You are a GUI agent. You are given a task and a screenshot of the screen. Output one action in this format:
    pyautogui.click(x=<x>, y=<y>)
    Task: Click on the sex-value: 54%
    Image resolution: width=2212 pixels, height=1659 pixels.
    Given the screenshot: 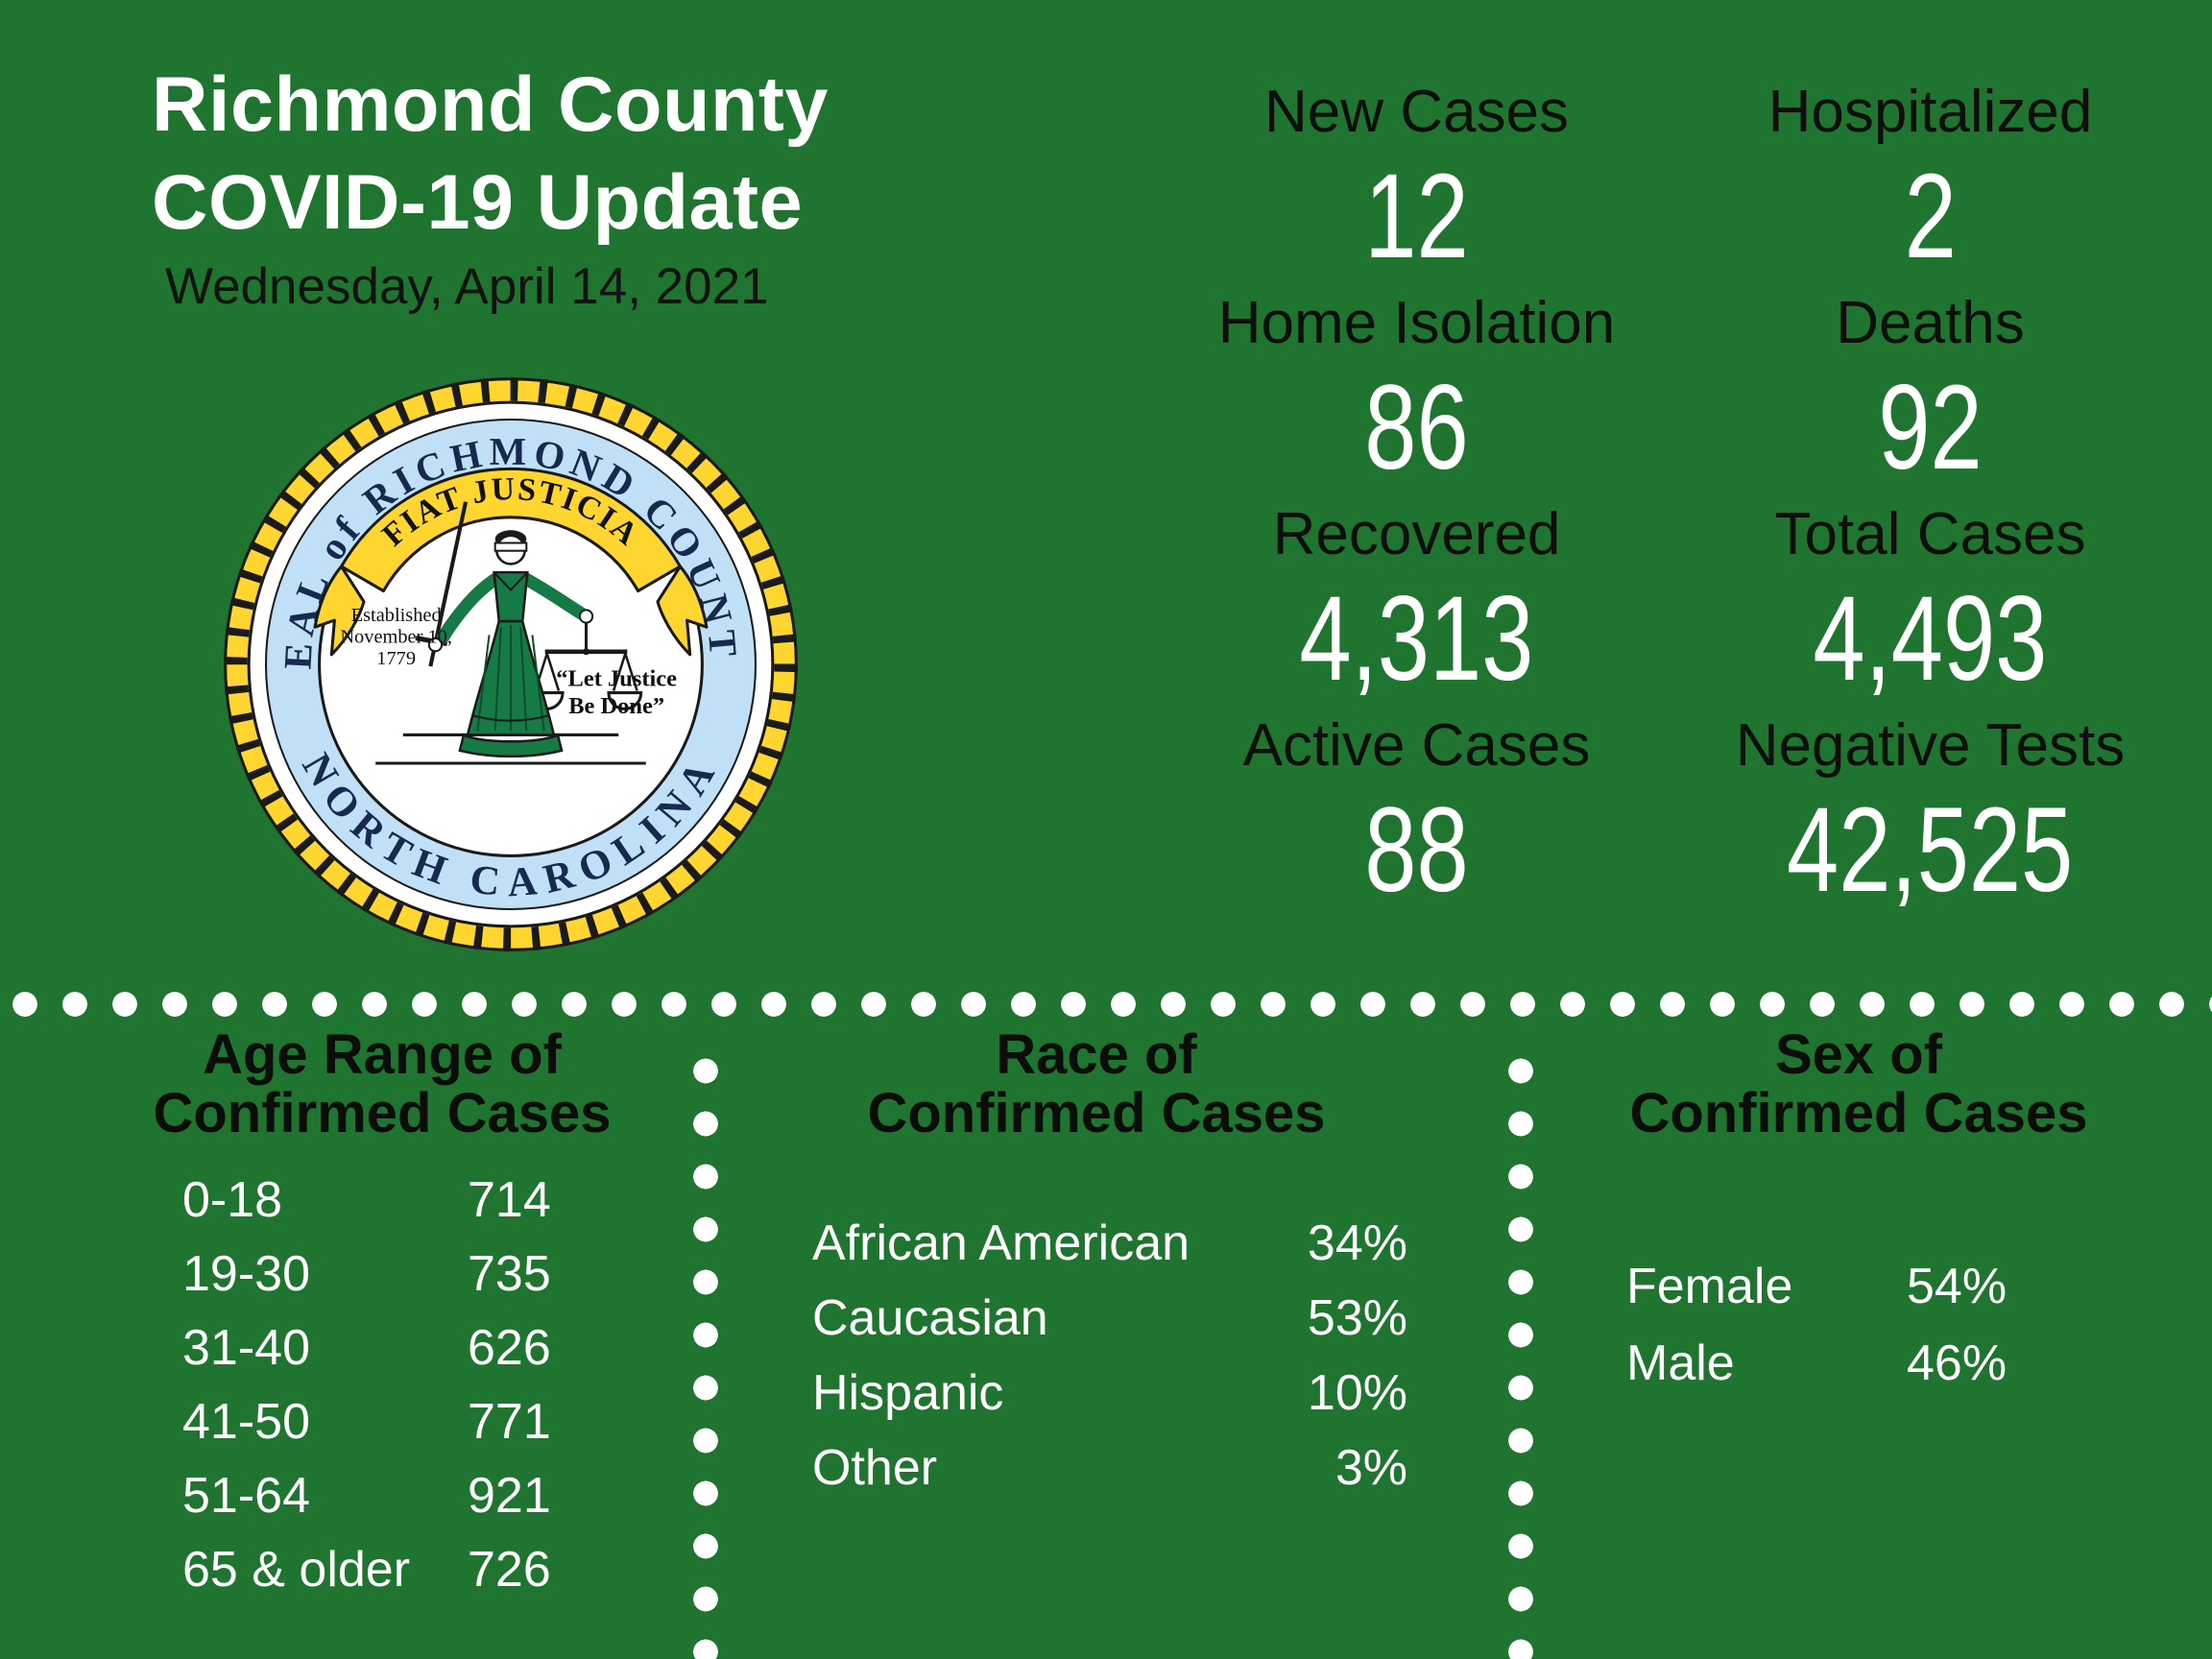 What is the action you would take?
    pyautogui.click(x=1957, y=1286)
    